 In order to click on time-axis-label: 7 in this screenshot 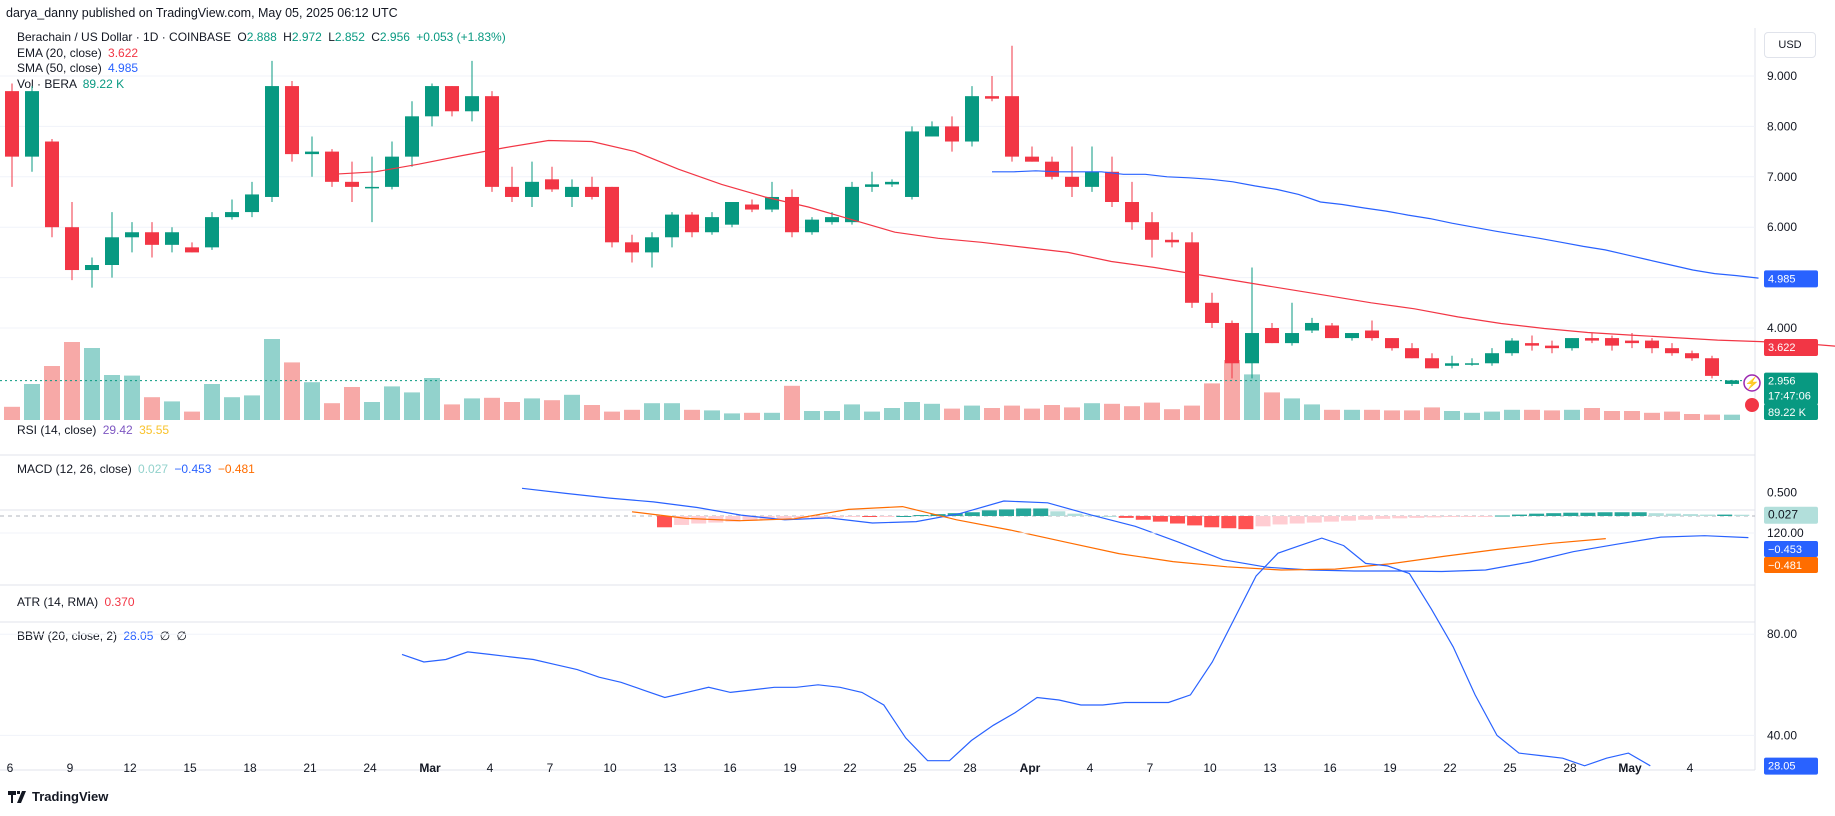, I will do `click(550, 768)`.